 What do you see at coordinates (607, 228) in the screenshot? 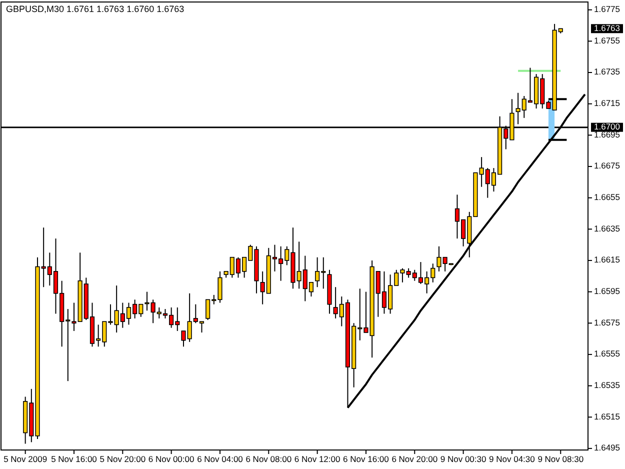
I see `y-tick-label: 1.6635` at bounding box center [607, 228].